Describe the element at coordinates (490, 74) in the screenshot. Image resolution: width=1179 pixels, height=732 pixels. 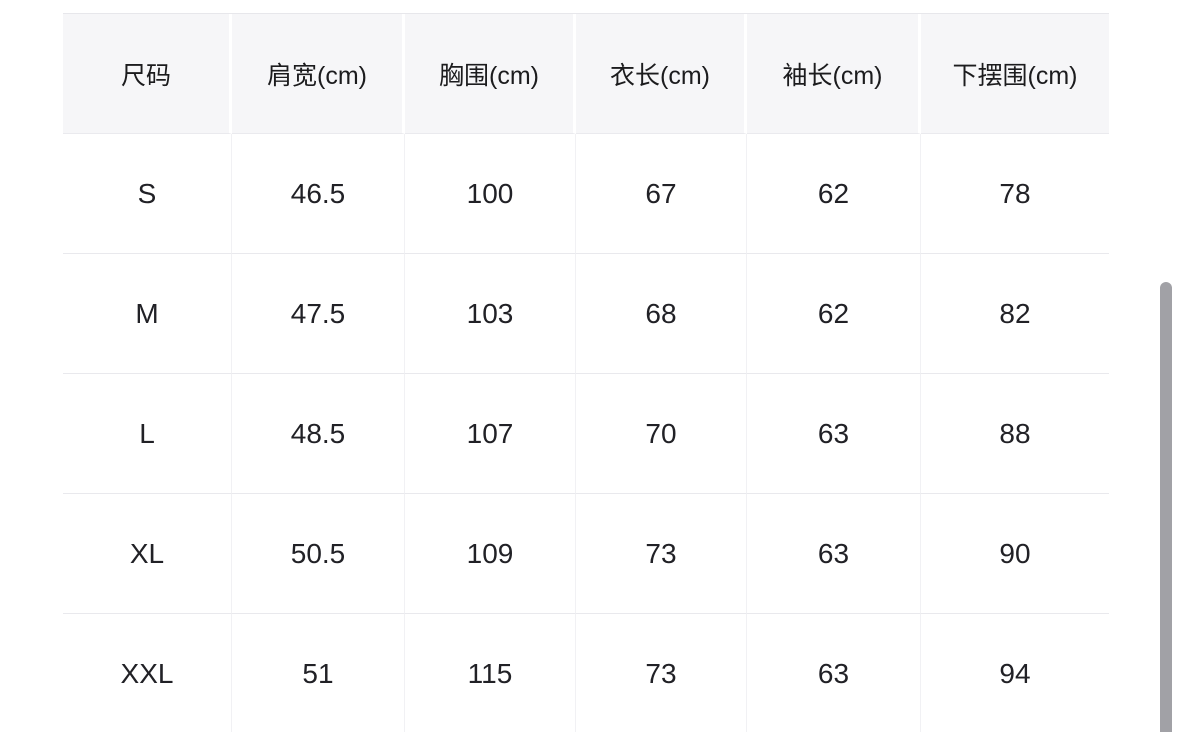
I see `header-cell-chest: 胸围(cm)` at that location.